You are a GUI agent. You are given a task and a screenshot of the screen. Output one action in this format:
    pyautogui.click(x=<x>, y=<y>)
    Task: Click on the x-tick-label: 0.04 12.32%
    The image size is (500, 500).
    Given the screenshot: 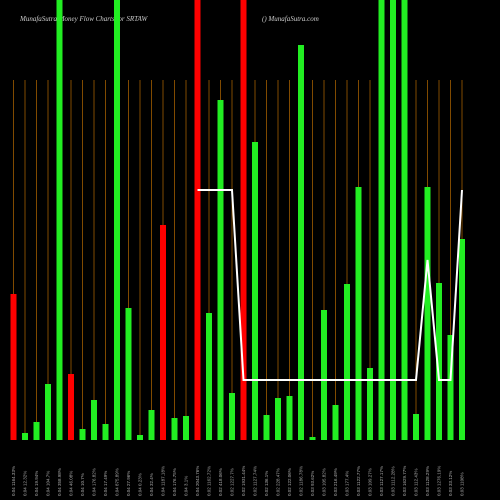 What is the action you would take?
    pyautogui.click(x=25, y=483)
    